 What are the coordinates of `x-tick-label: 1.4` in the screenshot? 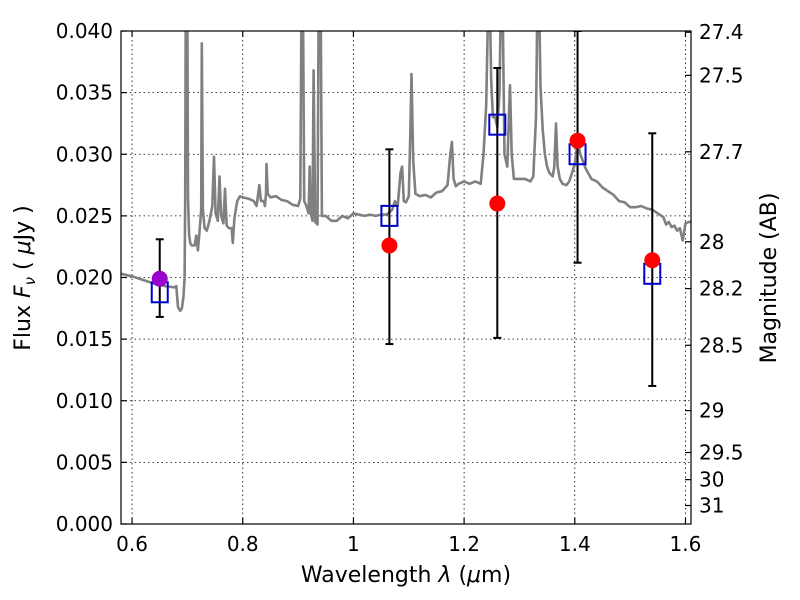 It's located at (575, 544).